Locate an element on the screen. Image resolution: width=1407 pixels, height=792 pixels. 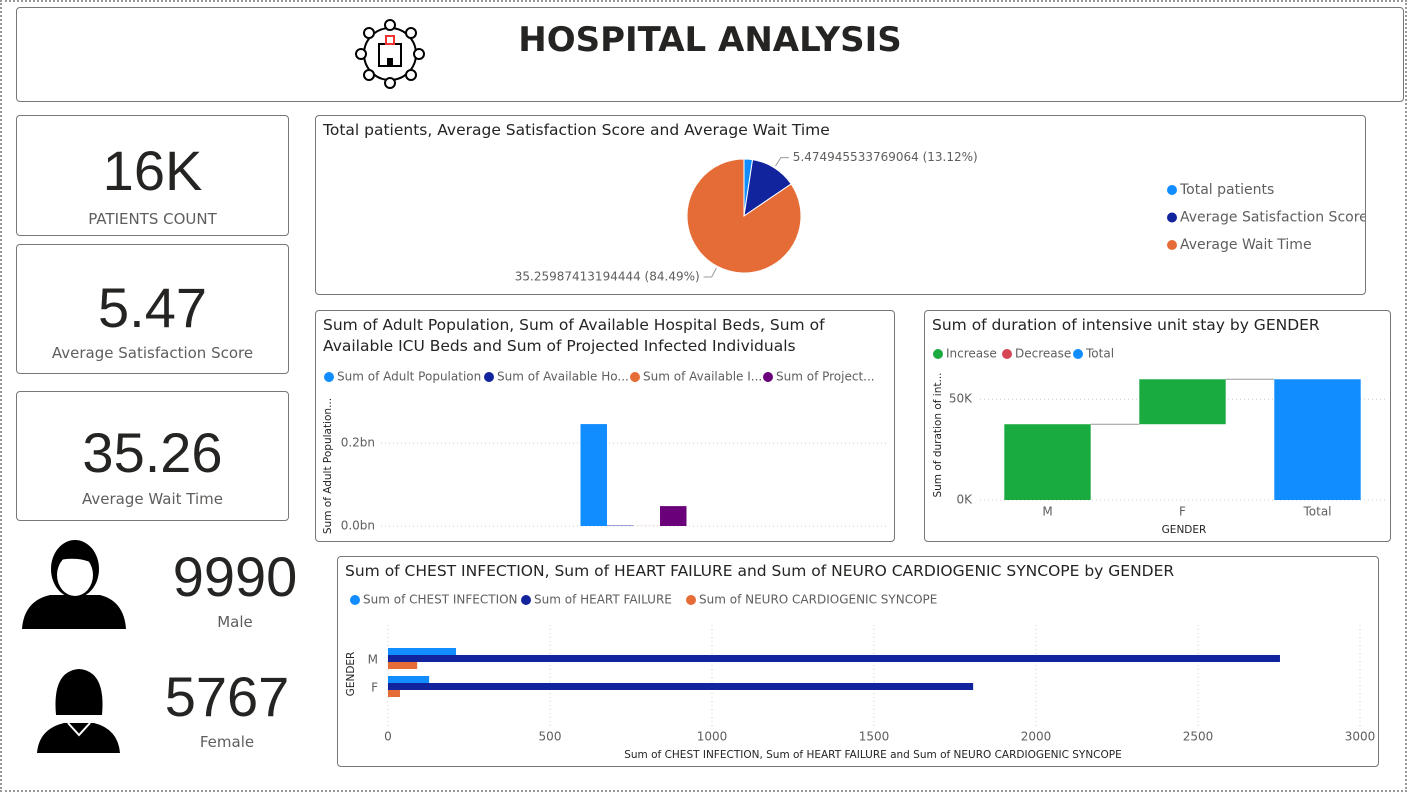
y-tick-label: 0.2bn is located at coordinates (358, 443).